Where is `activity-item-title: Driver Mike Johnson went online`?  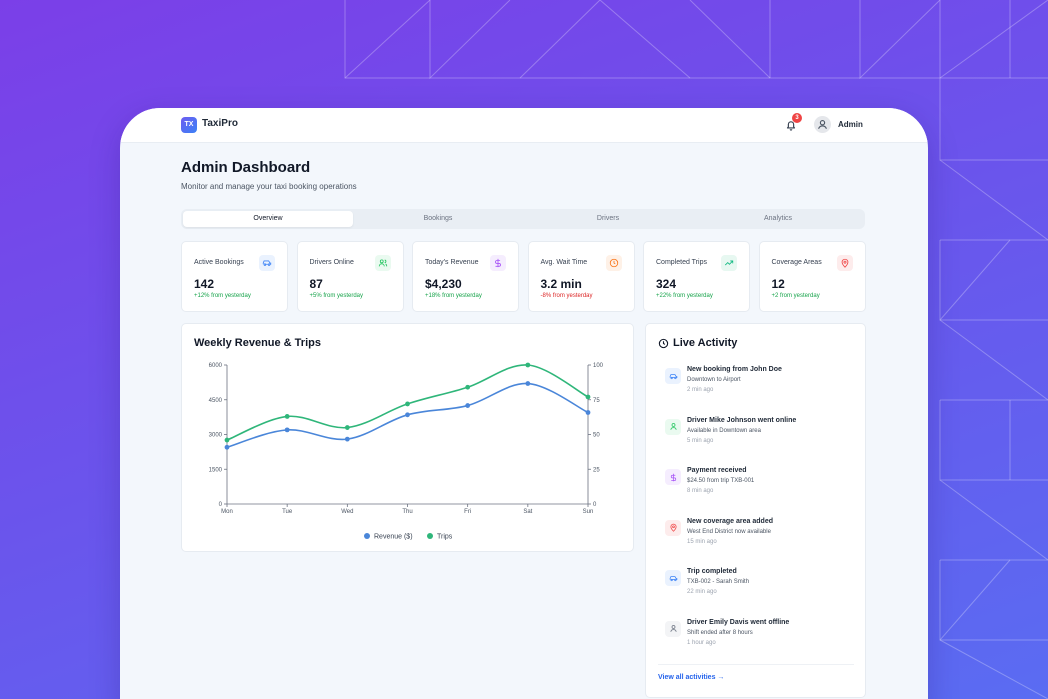
activity-item-title: Driver Mike Johnson went online is located at coordinates (742, 420).